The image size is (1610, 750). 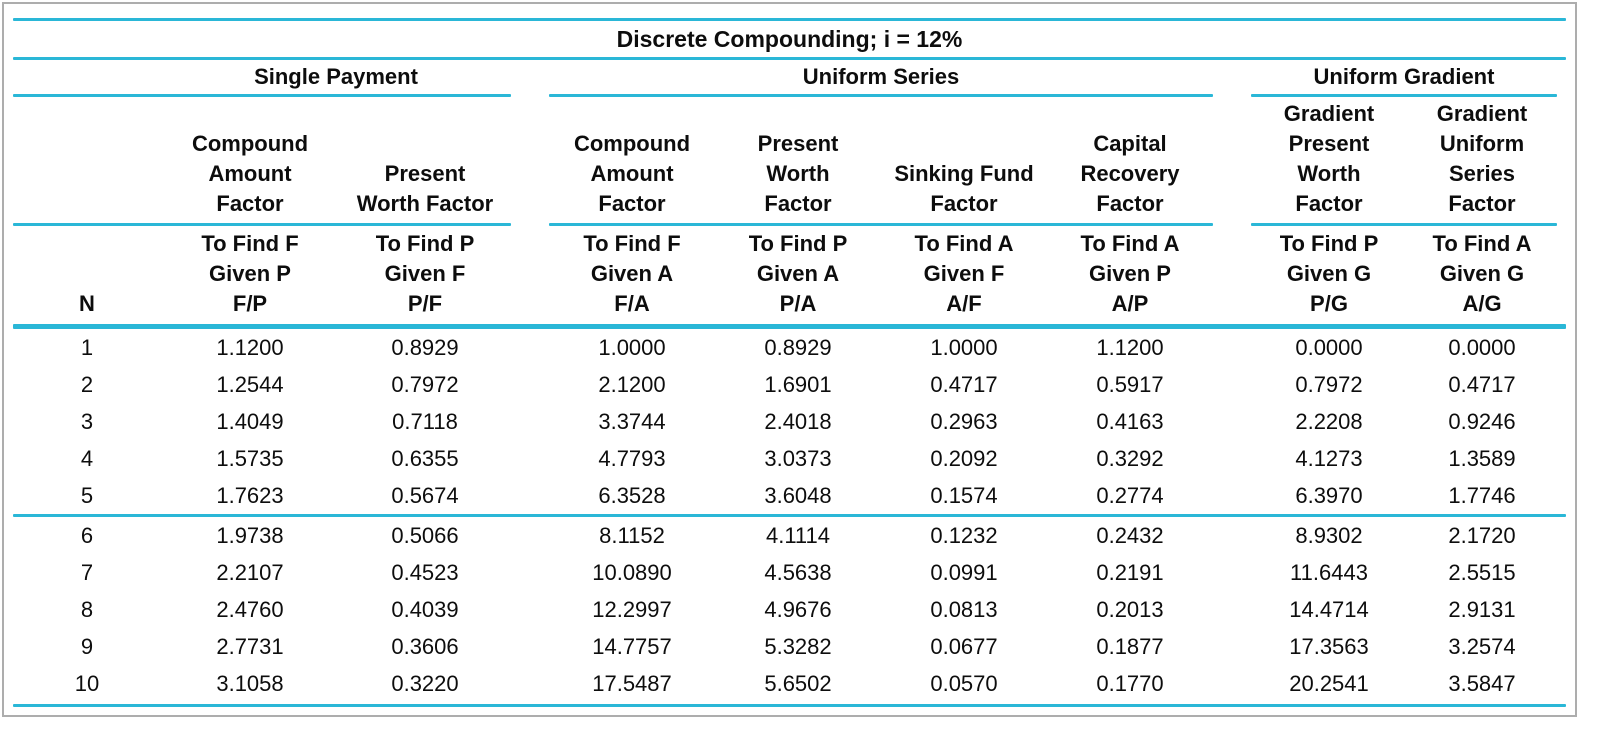 I want to click on cell-value: 0.0570, so click(x=964, y=683).